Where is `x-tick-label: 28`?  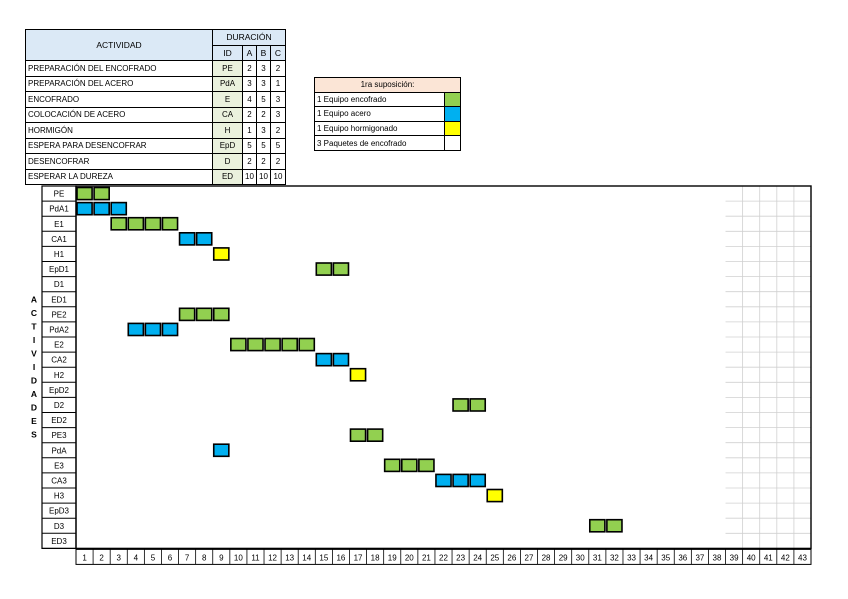 x-tick-label: 28 is located at coordinates (546, 557).